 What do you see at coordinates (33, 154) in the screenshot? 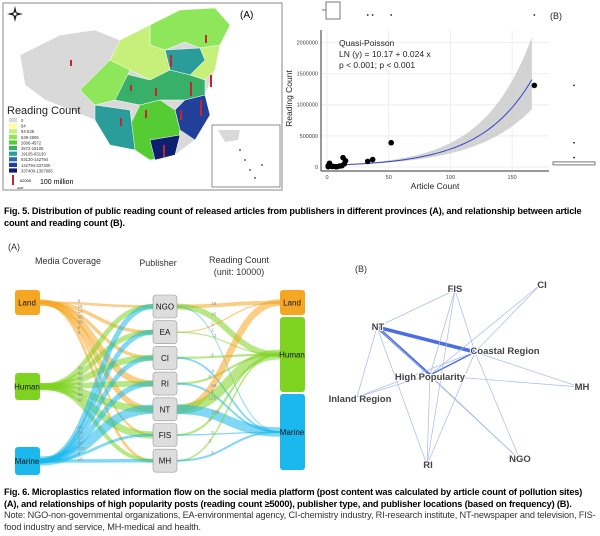
I see `legend-label: 19105-93130` at bounding box center [33, 154].